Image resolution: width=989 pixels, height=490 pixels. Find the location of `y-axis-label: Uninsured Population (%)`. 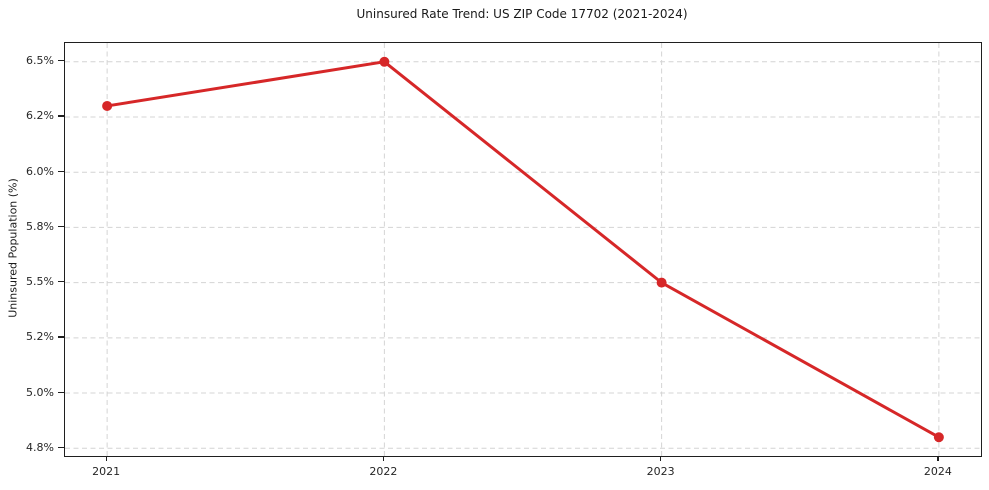

y-axis-label: Uninsured Population (%) is located at coordinates (13, 248).